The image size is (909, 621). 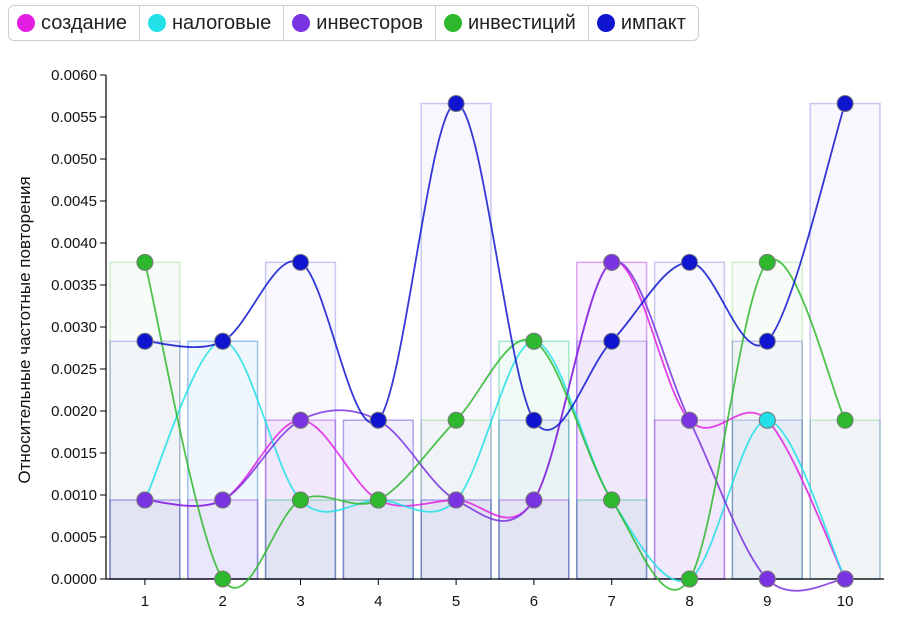 What do you see at coordinates (612, 601) in the screenshot?
I see `x-tick-label: 7` at bounding box center [612, 601].